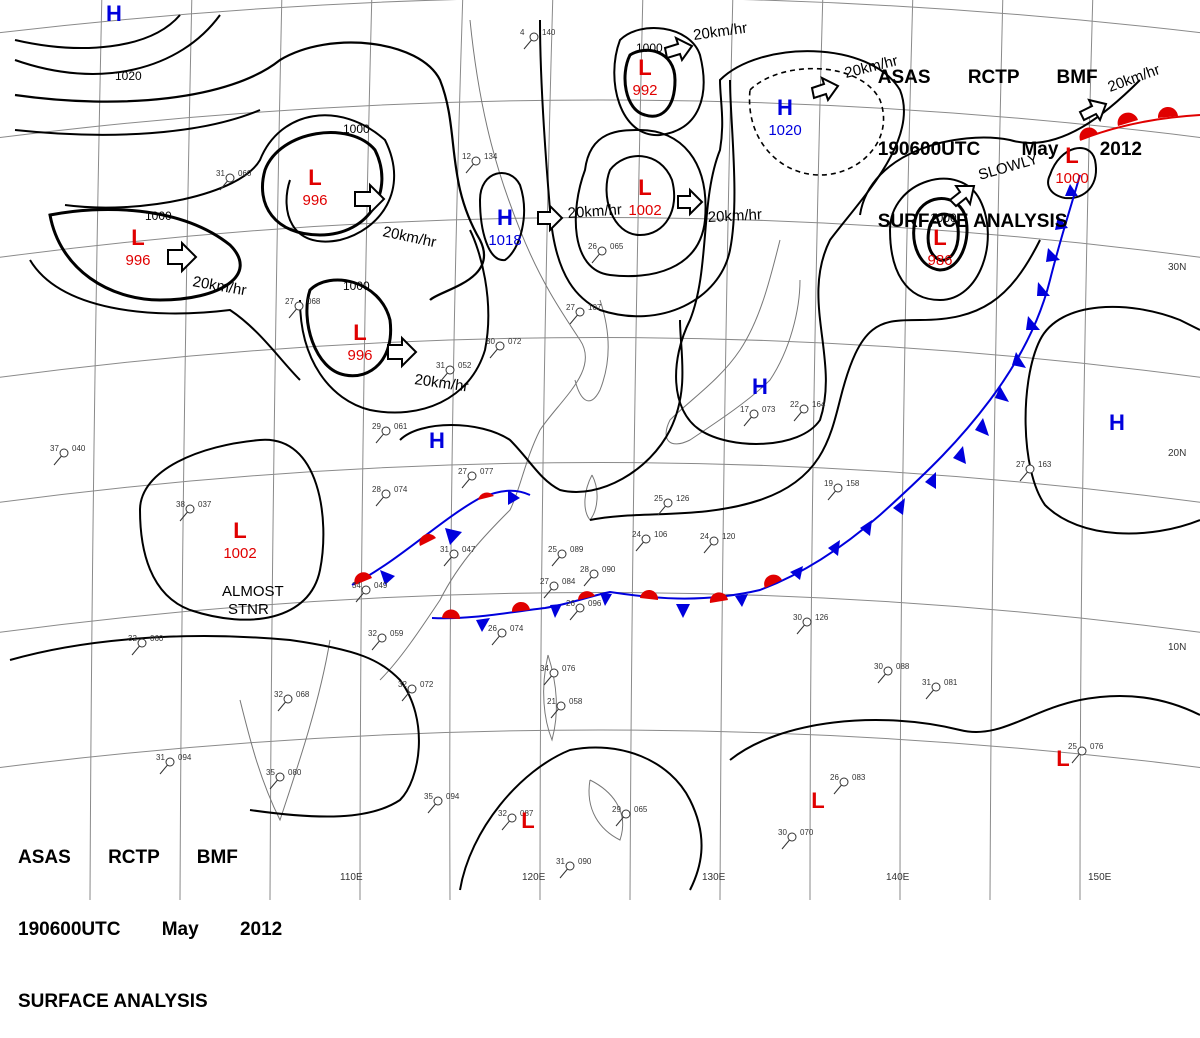 The image size is (1200, 1038). What do you see at coordinates (1086, 753) in the screenshot?
I see `station-plot: 25 076` at bounding box center [1086, 753].